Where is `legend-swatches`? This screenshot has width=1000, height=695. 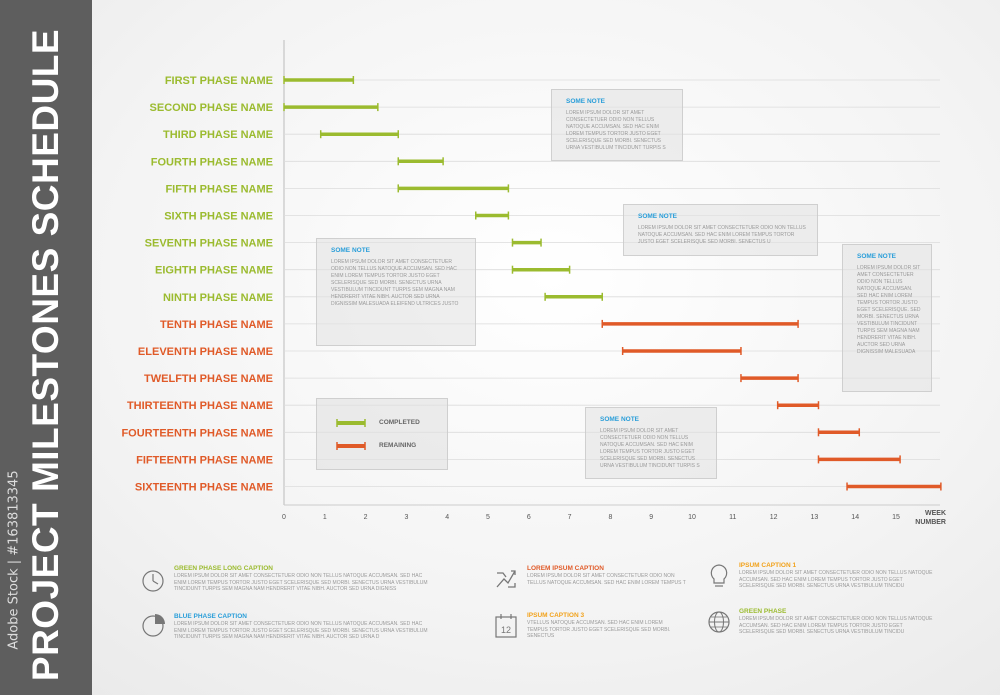 legend-swatches is located at coordinates (351, 434).